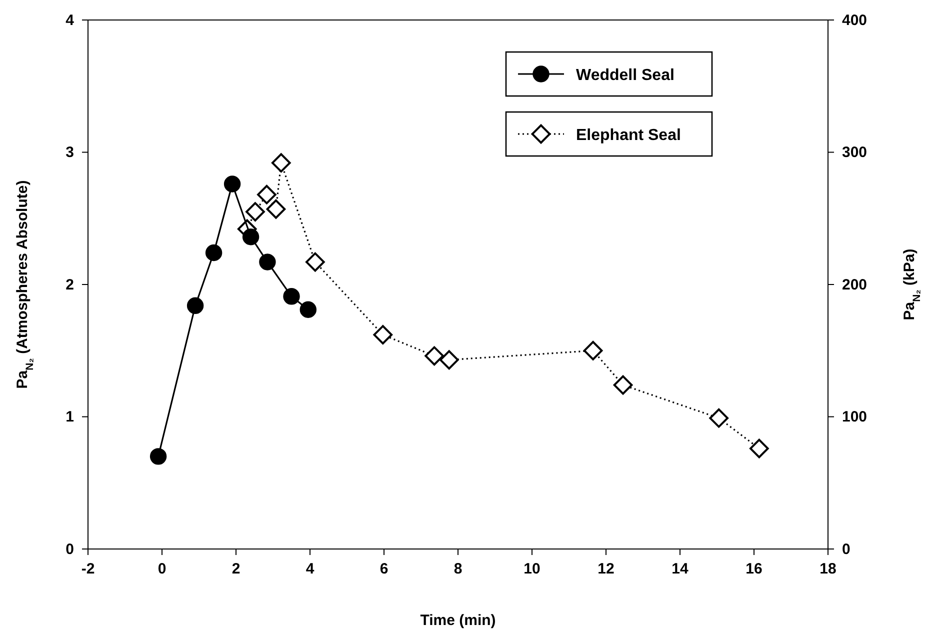  I want to click on y2-tick-label: 100, so click(855, 417).